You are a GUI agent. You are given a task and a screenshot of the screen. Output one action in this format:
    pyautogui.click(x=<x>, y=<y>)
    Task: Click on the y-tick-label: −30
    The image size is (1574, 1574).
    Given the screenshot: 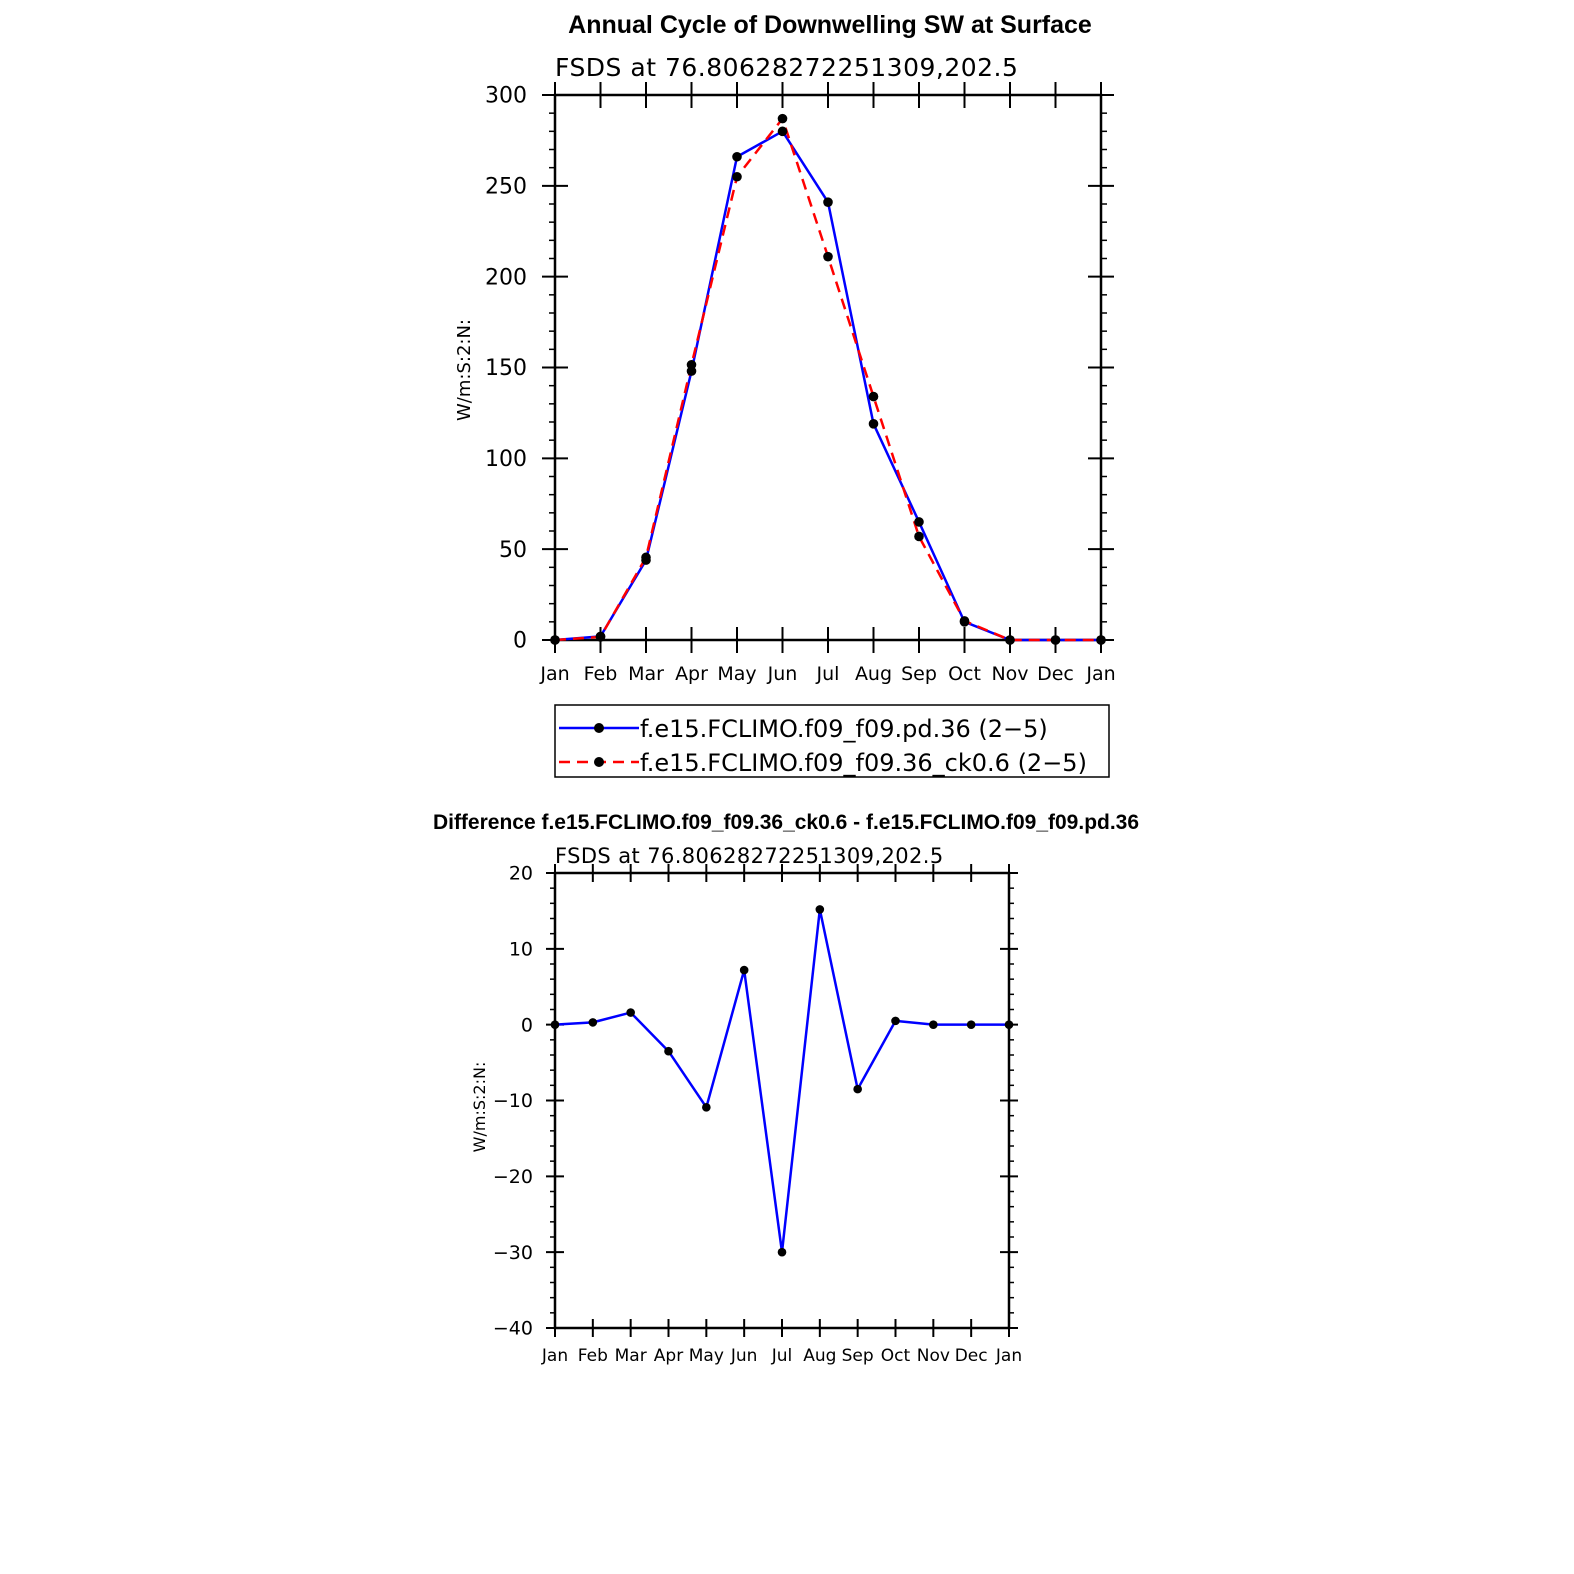 What is the action you would take?
    pyautogui.click(x=513, y=1253)
    